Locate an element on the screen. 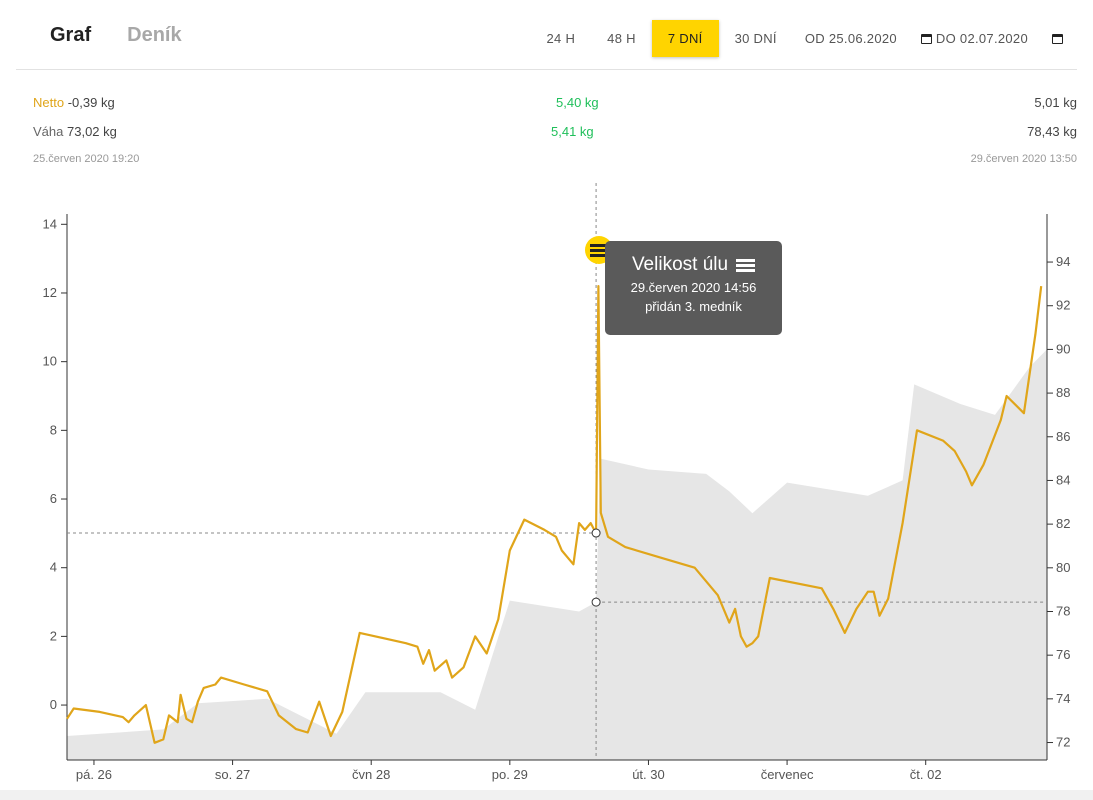  x-tick-label: út. 30 is located at coordinates (648, 774).